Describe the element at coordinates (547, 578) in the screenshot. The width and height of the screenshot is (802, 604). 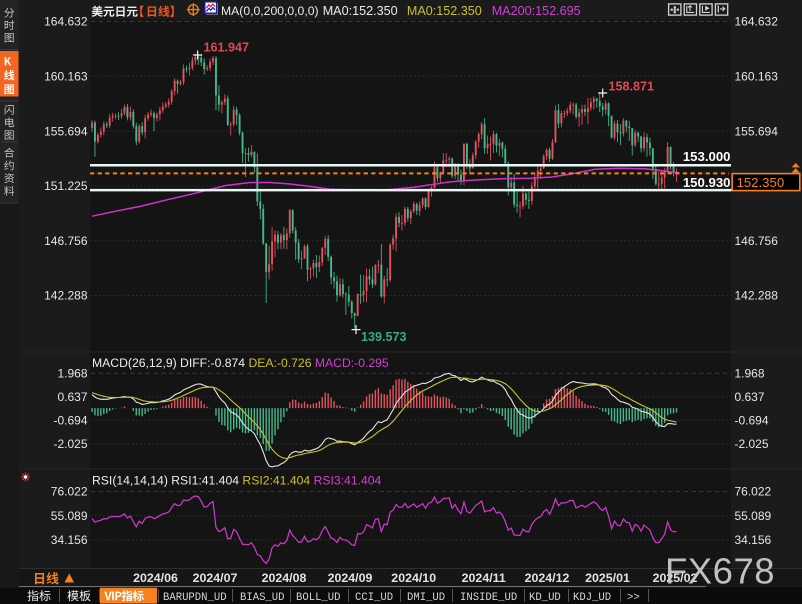
I see `svg-text: 2024/12` at that location.